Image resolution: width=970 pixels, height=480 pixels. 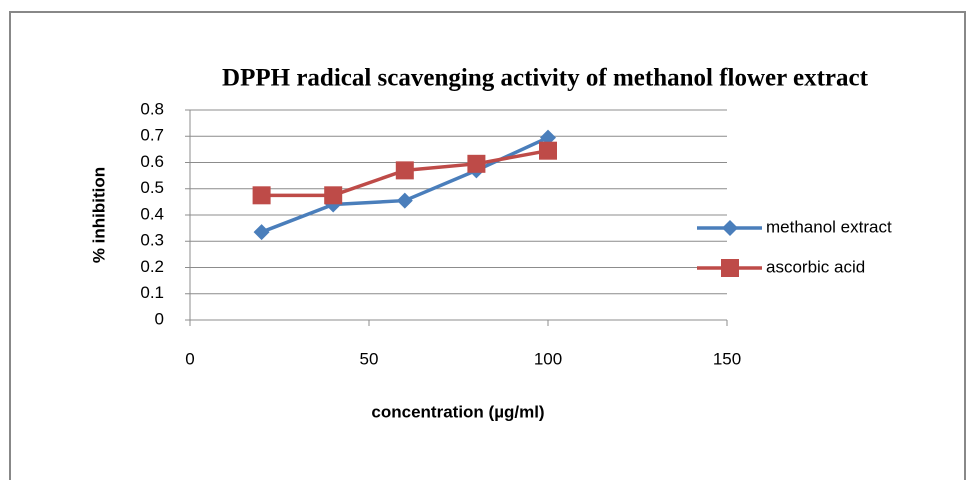 What do you see at coordinates (369, 358) in the screenshot?
I see `x-tick-label: 50` at bounding box center [369, 358].